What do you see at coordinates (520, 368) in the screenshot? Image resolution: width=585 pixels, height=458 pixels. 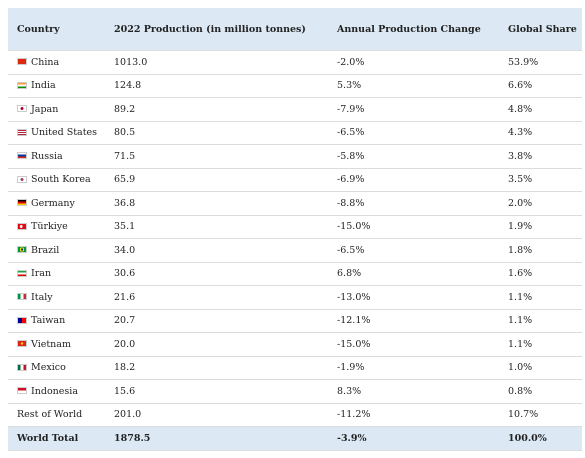 I see `cell-text: 1.0%` at bounding box center [520, 368].